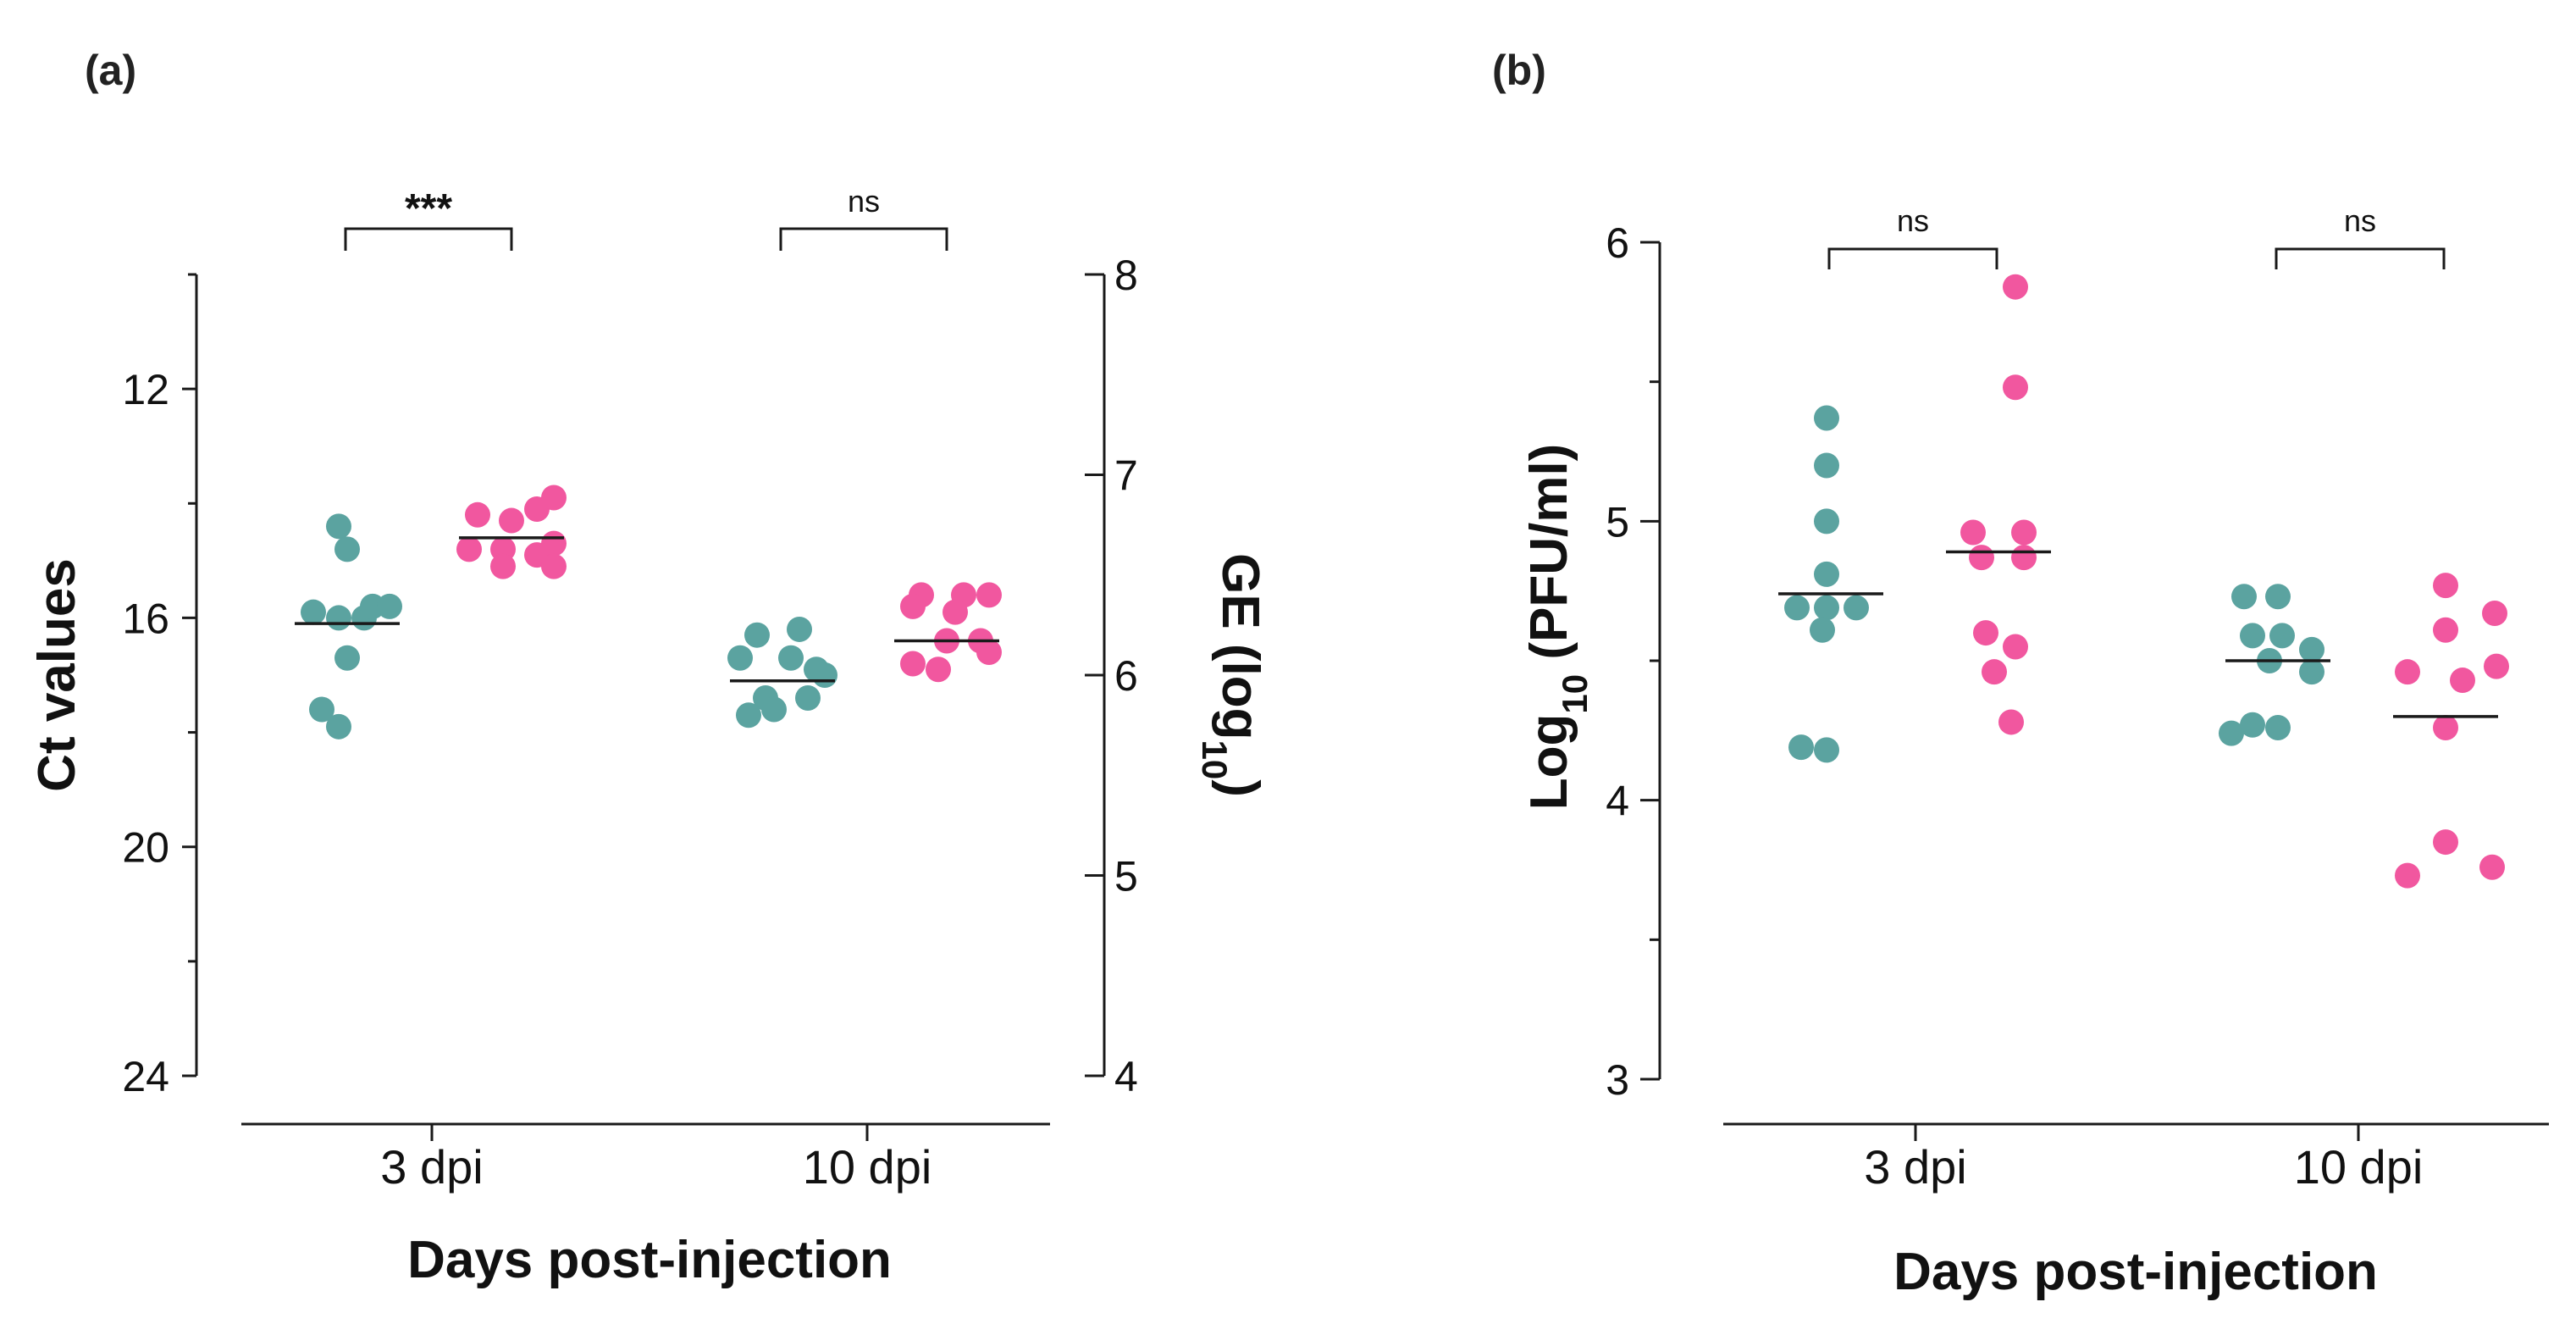 This screenshot has width=2576, height=1324. What do you see at coordinates (1240, 646) in the screenshot?
I see `a-y-right-title-main: GE (log` at bounding box center [1240, 646].